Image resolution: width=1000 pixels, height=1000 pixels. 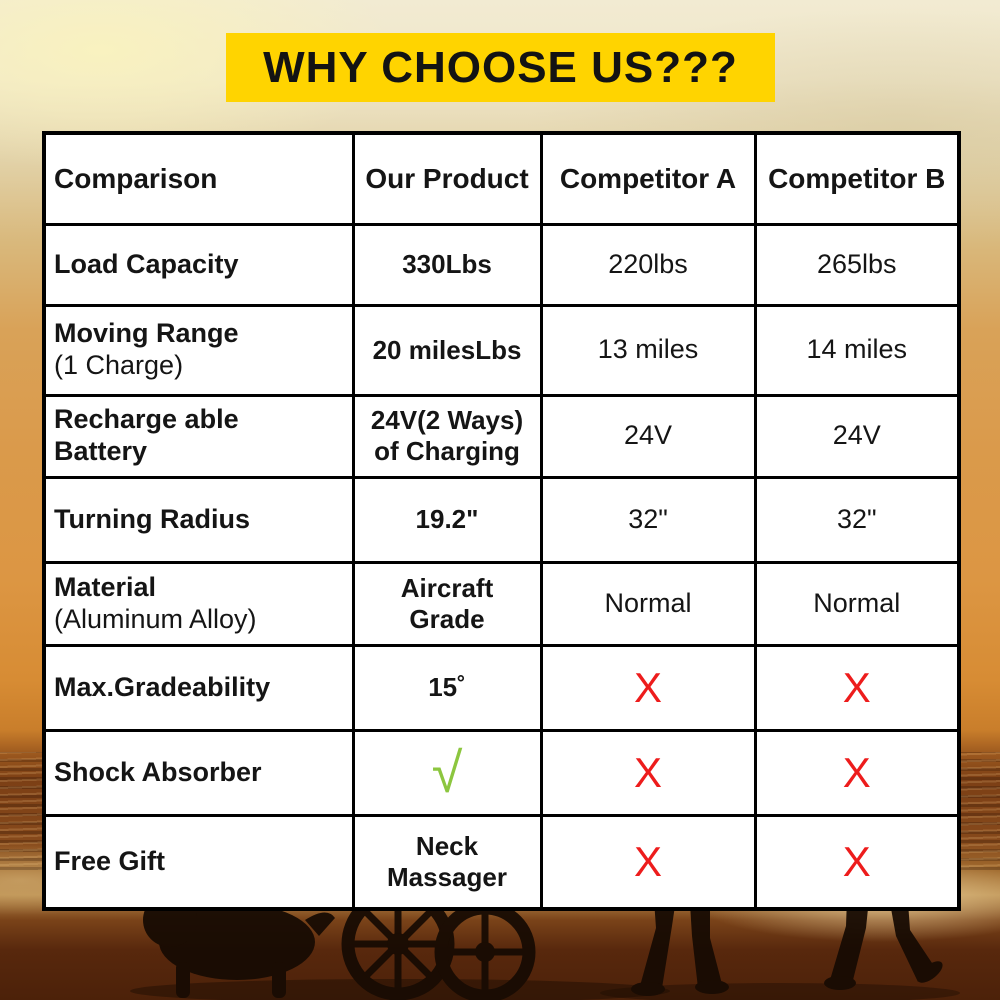 What do you see at coordinates (447, 618) in the screenshot?
I see `cell-text: Grade` at bounding box center [447, 618].